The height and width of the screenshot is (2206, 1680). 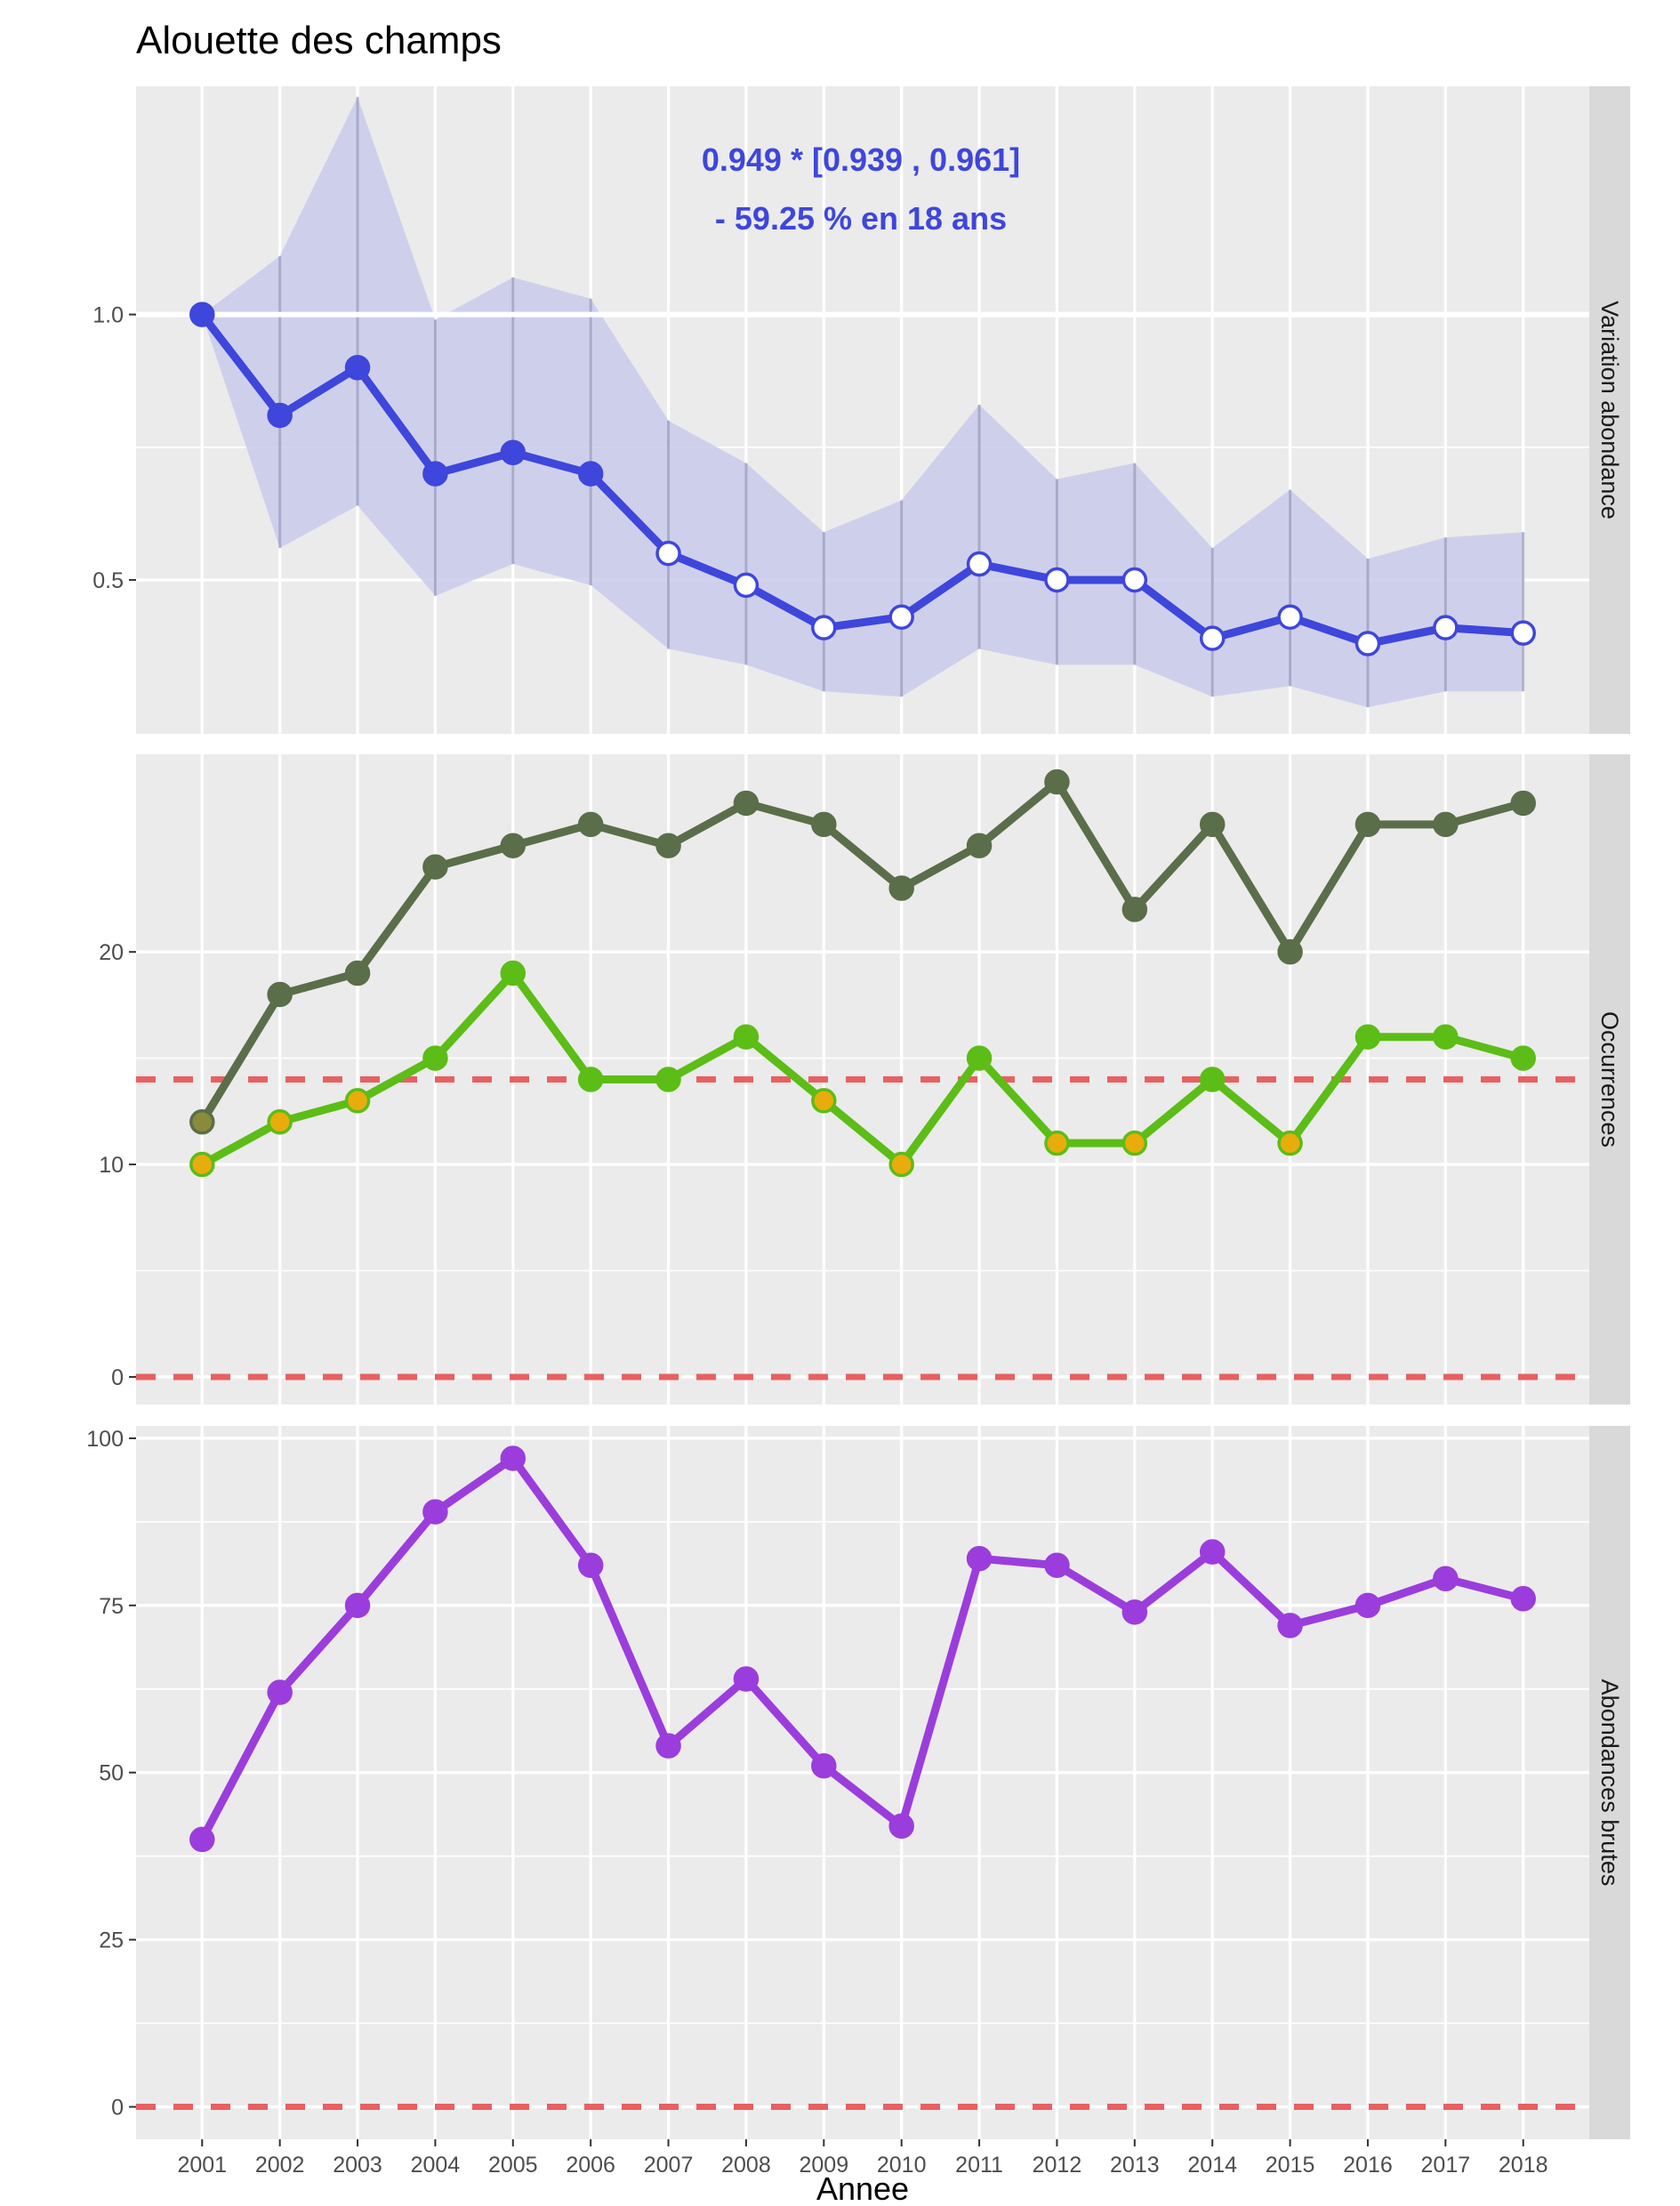 I want to click on annotation-line-2: - 59.25 % en 18 ans, so click(x=861, y=218).